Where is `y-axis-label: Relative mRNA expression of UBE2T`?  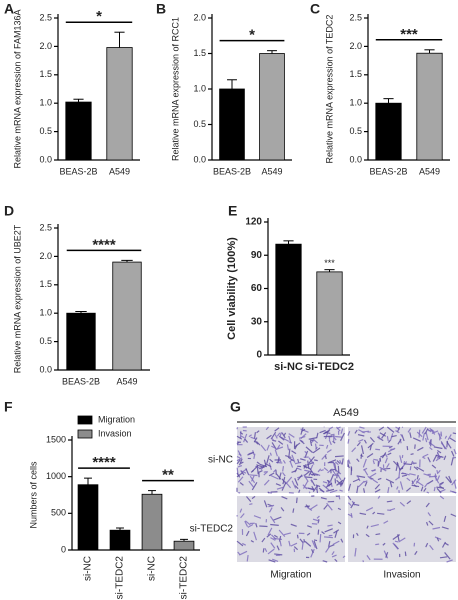 y-axis-label: Relative mRNA expression of UBE2T is located at coordinates (17, 298).